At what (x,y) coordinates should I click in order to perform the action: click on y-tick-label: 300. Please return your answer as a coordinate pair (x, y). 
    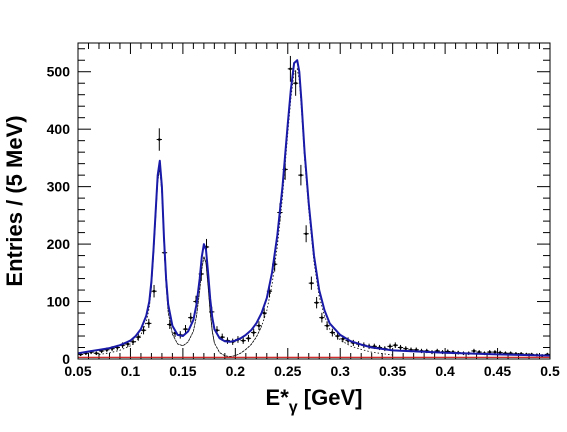
    Looking at the image, I should click on (59, 187).